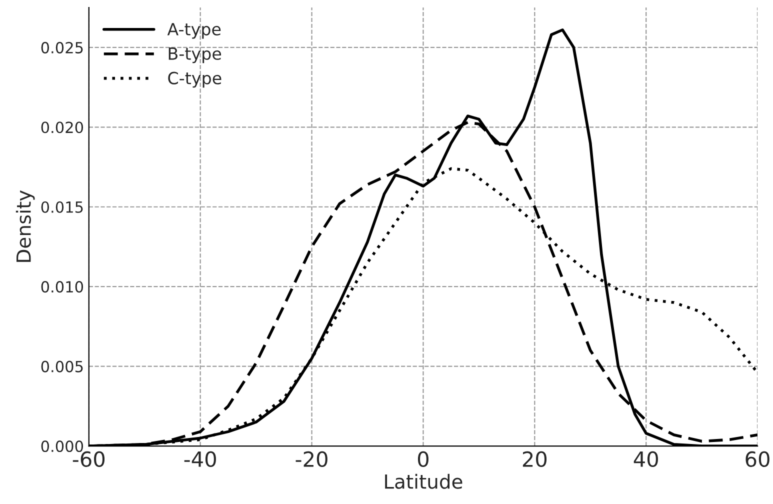 The height and width of the screenshot is (504, 773). Describe the element at coordinates (62, 446) in the screenshot. I see `y-tick-label: 0.000` at that location.